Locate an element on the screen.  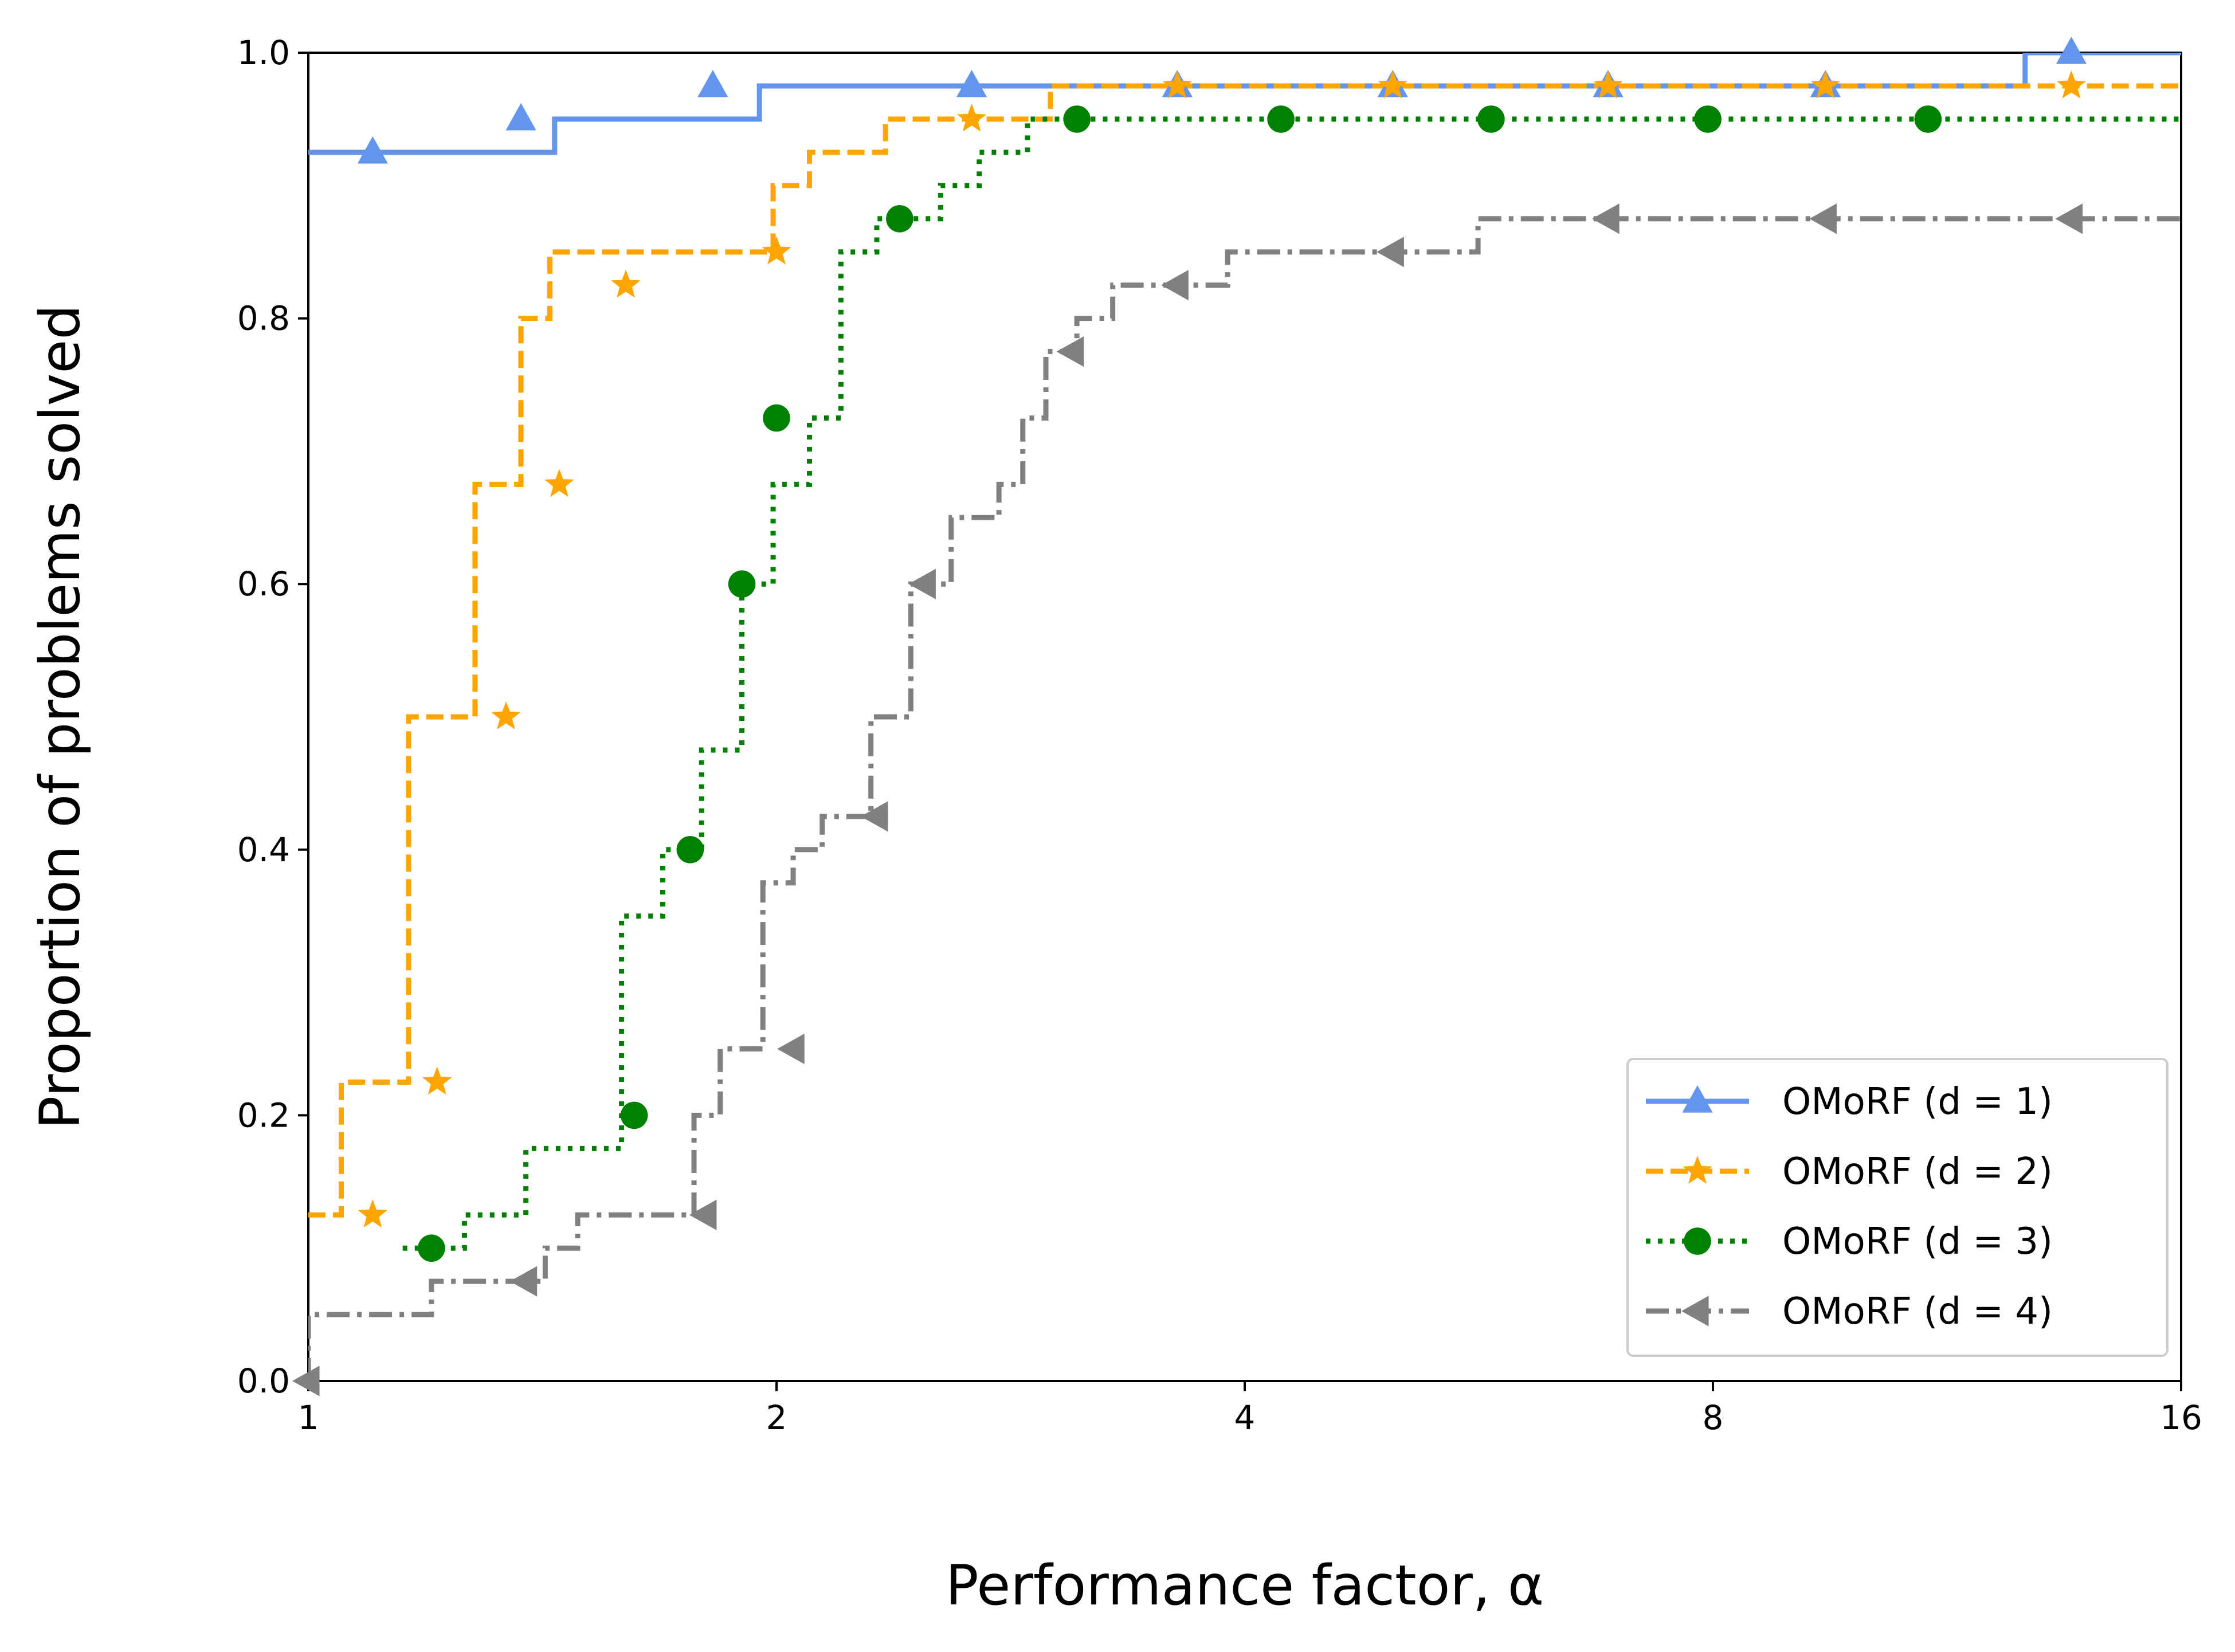
x-tick-label: 16 is located at coordinates (2181, 1417).